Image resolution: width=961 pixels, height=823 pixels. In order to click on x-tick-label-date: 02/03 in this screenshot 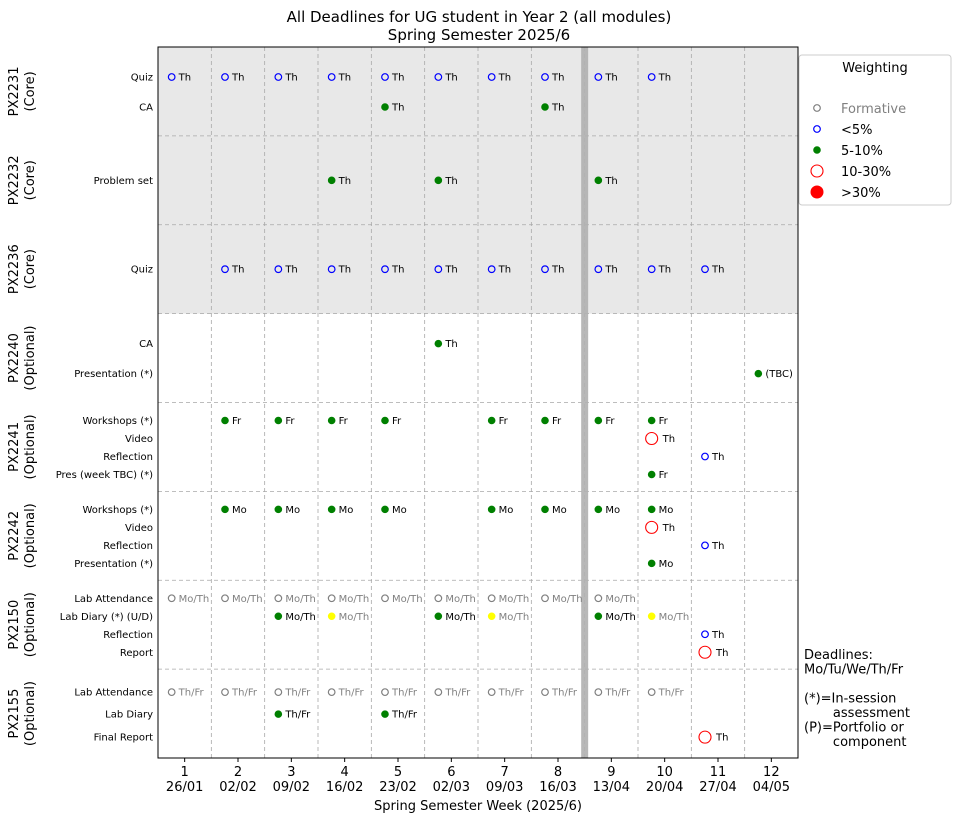, I will do `click(451, 787)`.